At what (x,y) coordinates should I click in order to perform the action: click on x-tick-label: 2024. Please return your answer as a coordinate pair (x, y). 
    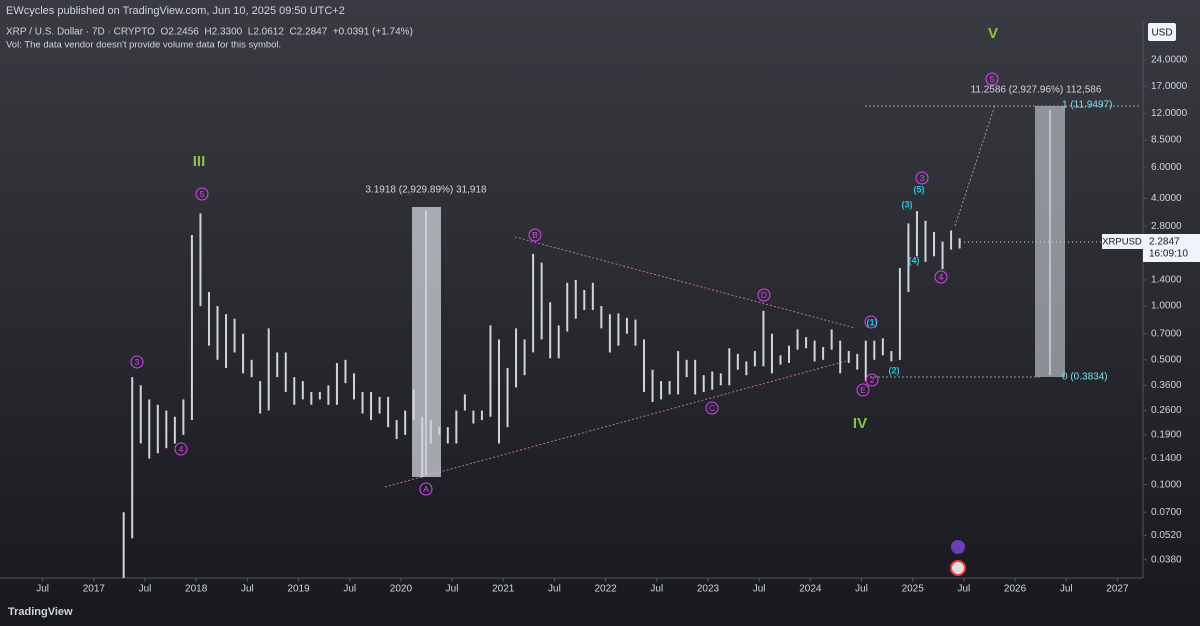
    Looking at the image, I should click on (810, 589).